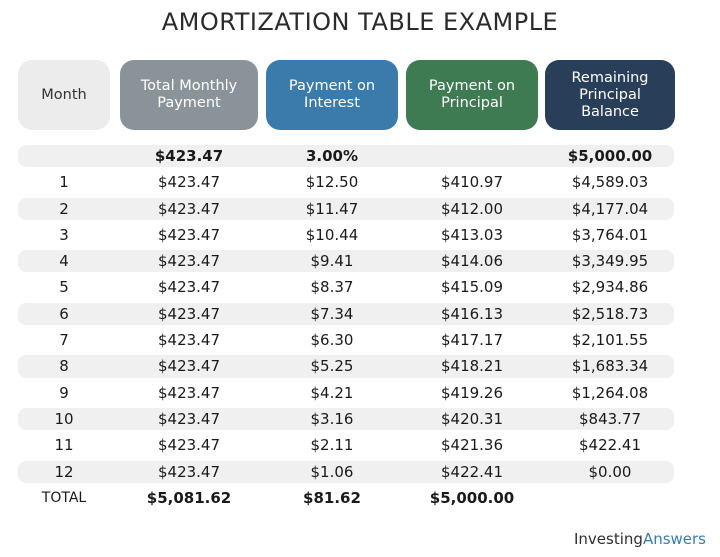 This screenshot has width=720, height=557. I want to click on cell-principal: $422.41, so click(472, 471).